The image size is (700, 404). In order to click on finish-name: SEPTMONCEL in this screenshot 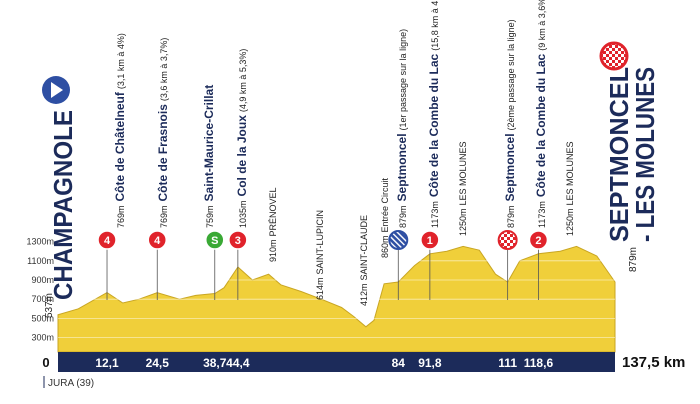, I will do `click(619, 154)`.